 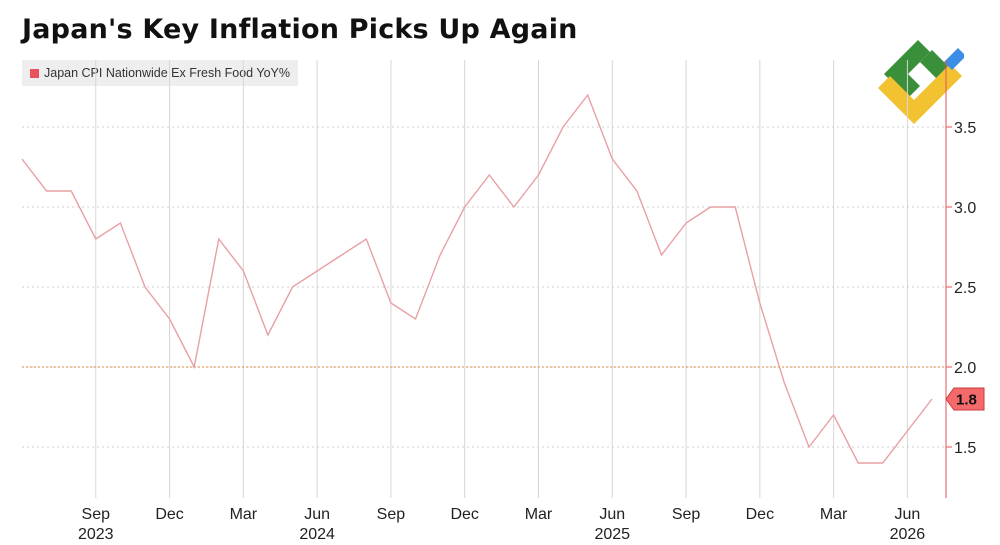 I want to click on y-tick-label: 2.5, so click(x=965, y=288).